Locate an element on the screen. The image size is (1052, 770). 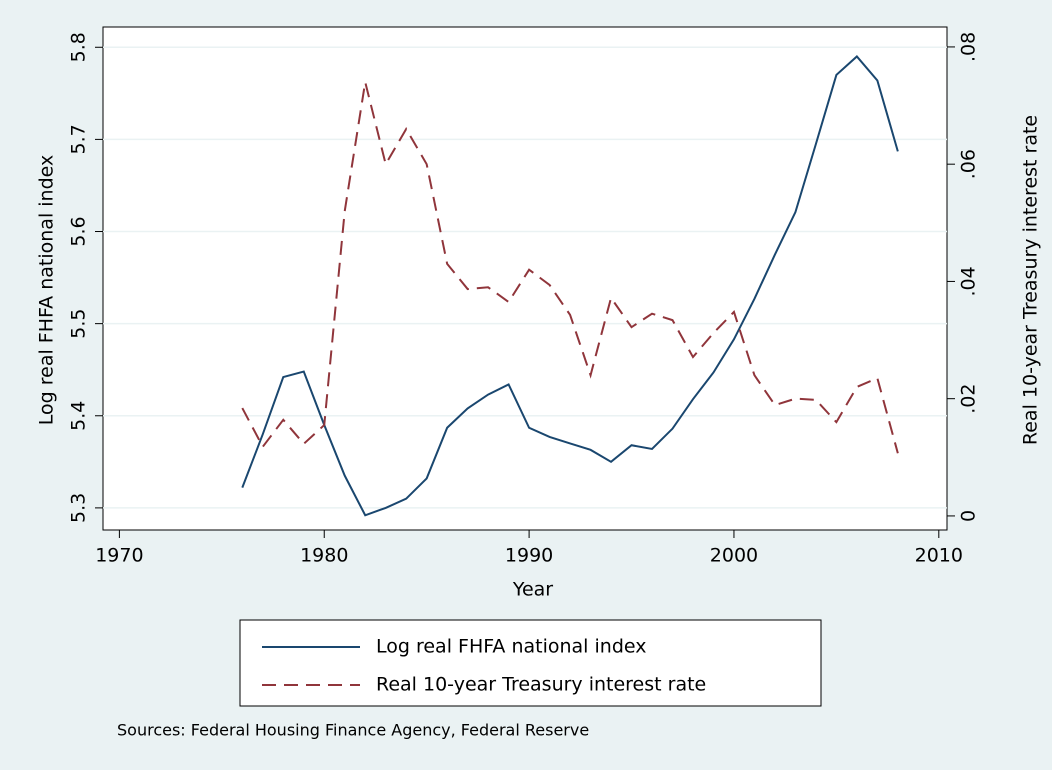
y-tick-label: 5.8 is located at coordinates (79, 47).